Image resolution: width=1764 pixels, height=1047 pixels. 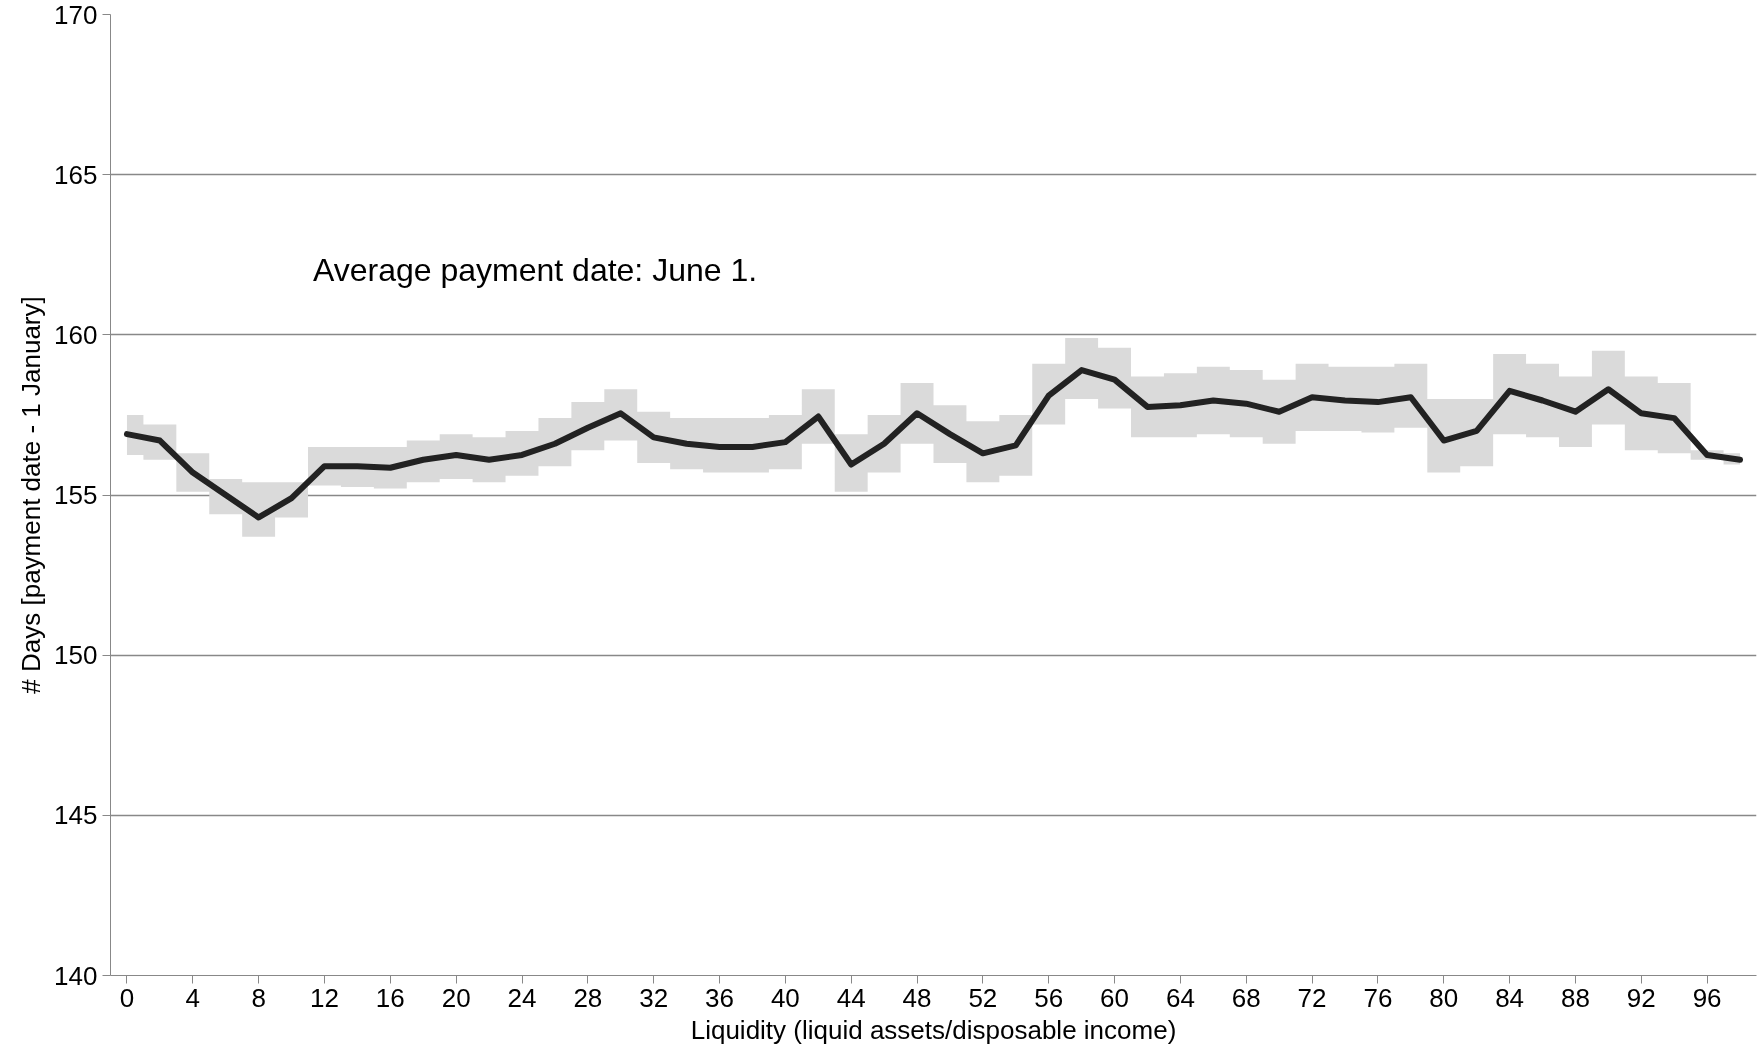 I want to click on x-tick-label: 28, so click(x=588, y=997).